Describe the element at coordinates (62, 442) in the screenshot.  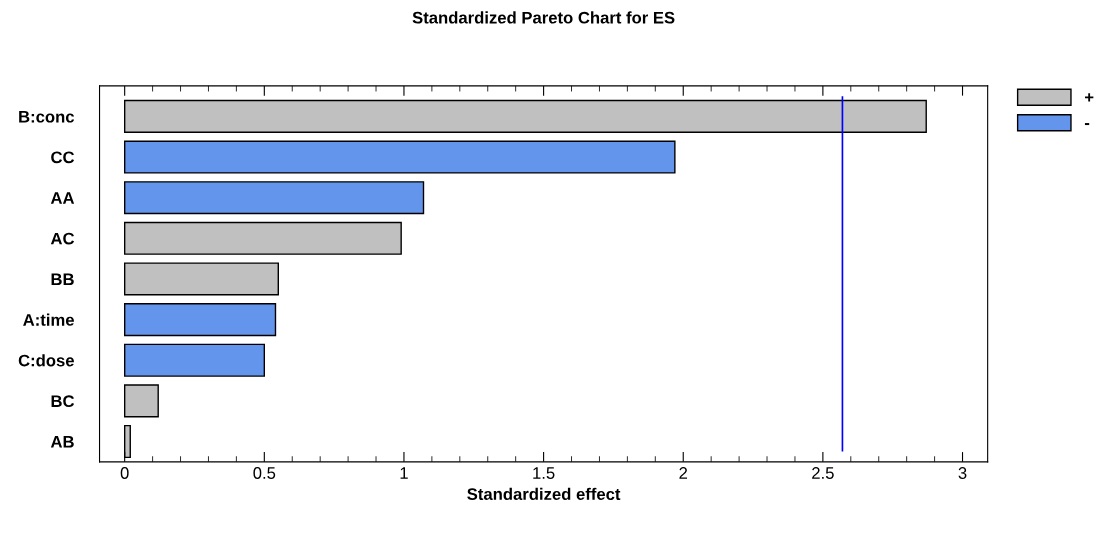
I see `y-tick-label: AB` at that location.